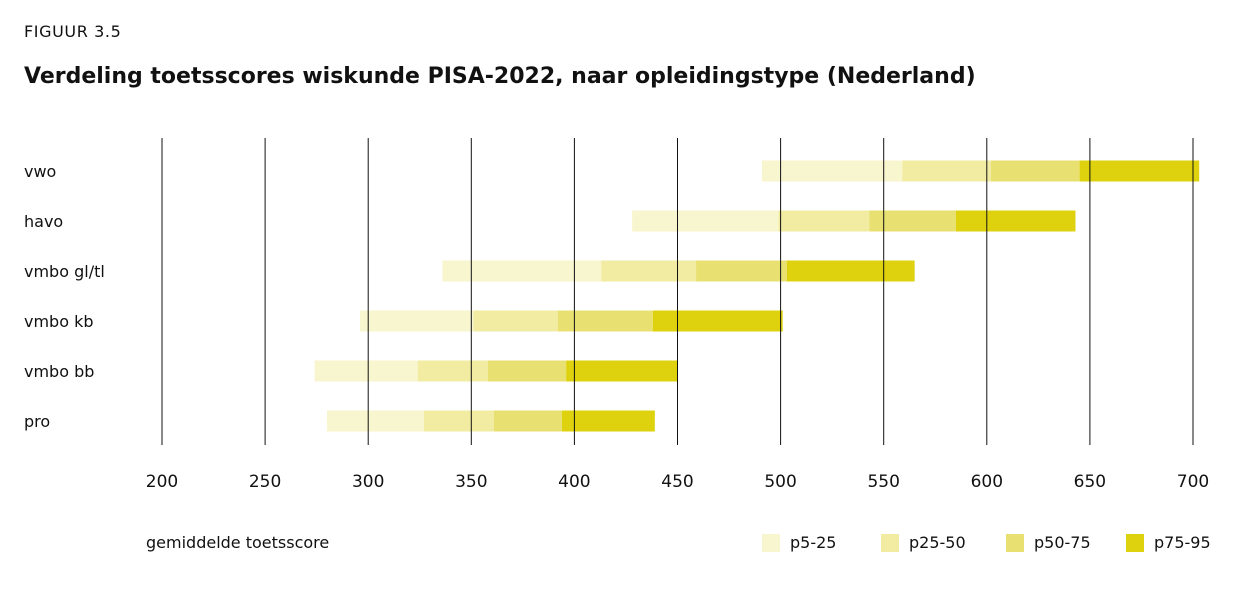 The width and height of the screenshot is (1246, 602). What do you see at coordinates (1062, 542) in the screenshot?
I see `legend-label-p50-75: p50-75` at bounding box center [1062, 542].